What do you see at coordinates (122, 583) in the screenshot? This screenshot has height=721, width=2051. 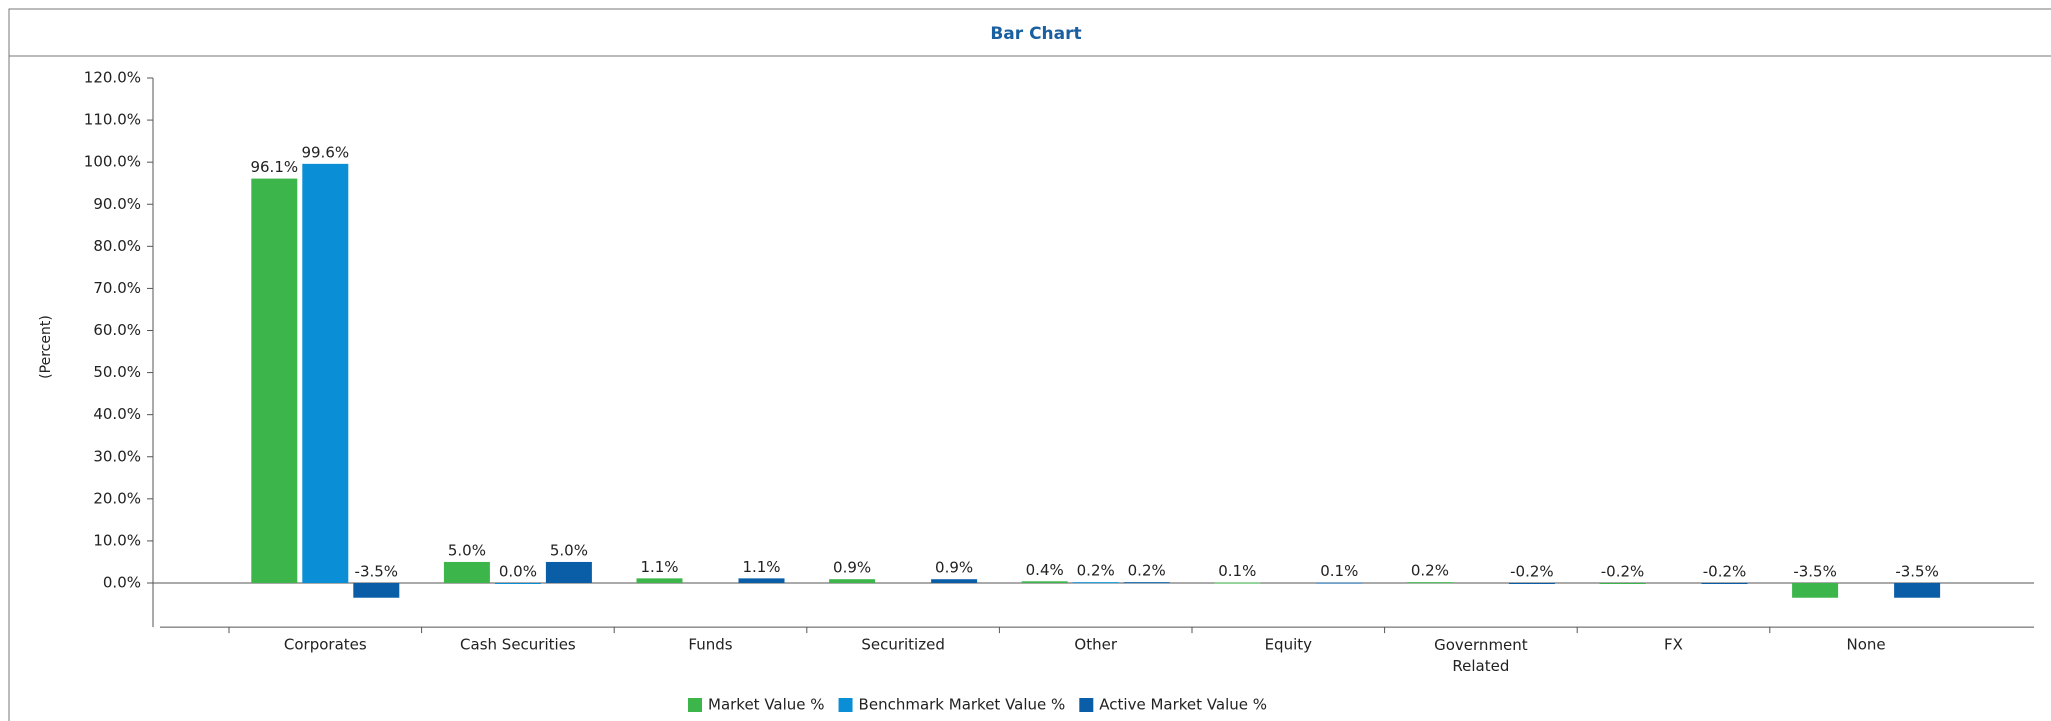 I see `y-tick-label: 0.0%` at bounding box center [122, 583].